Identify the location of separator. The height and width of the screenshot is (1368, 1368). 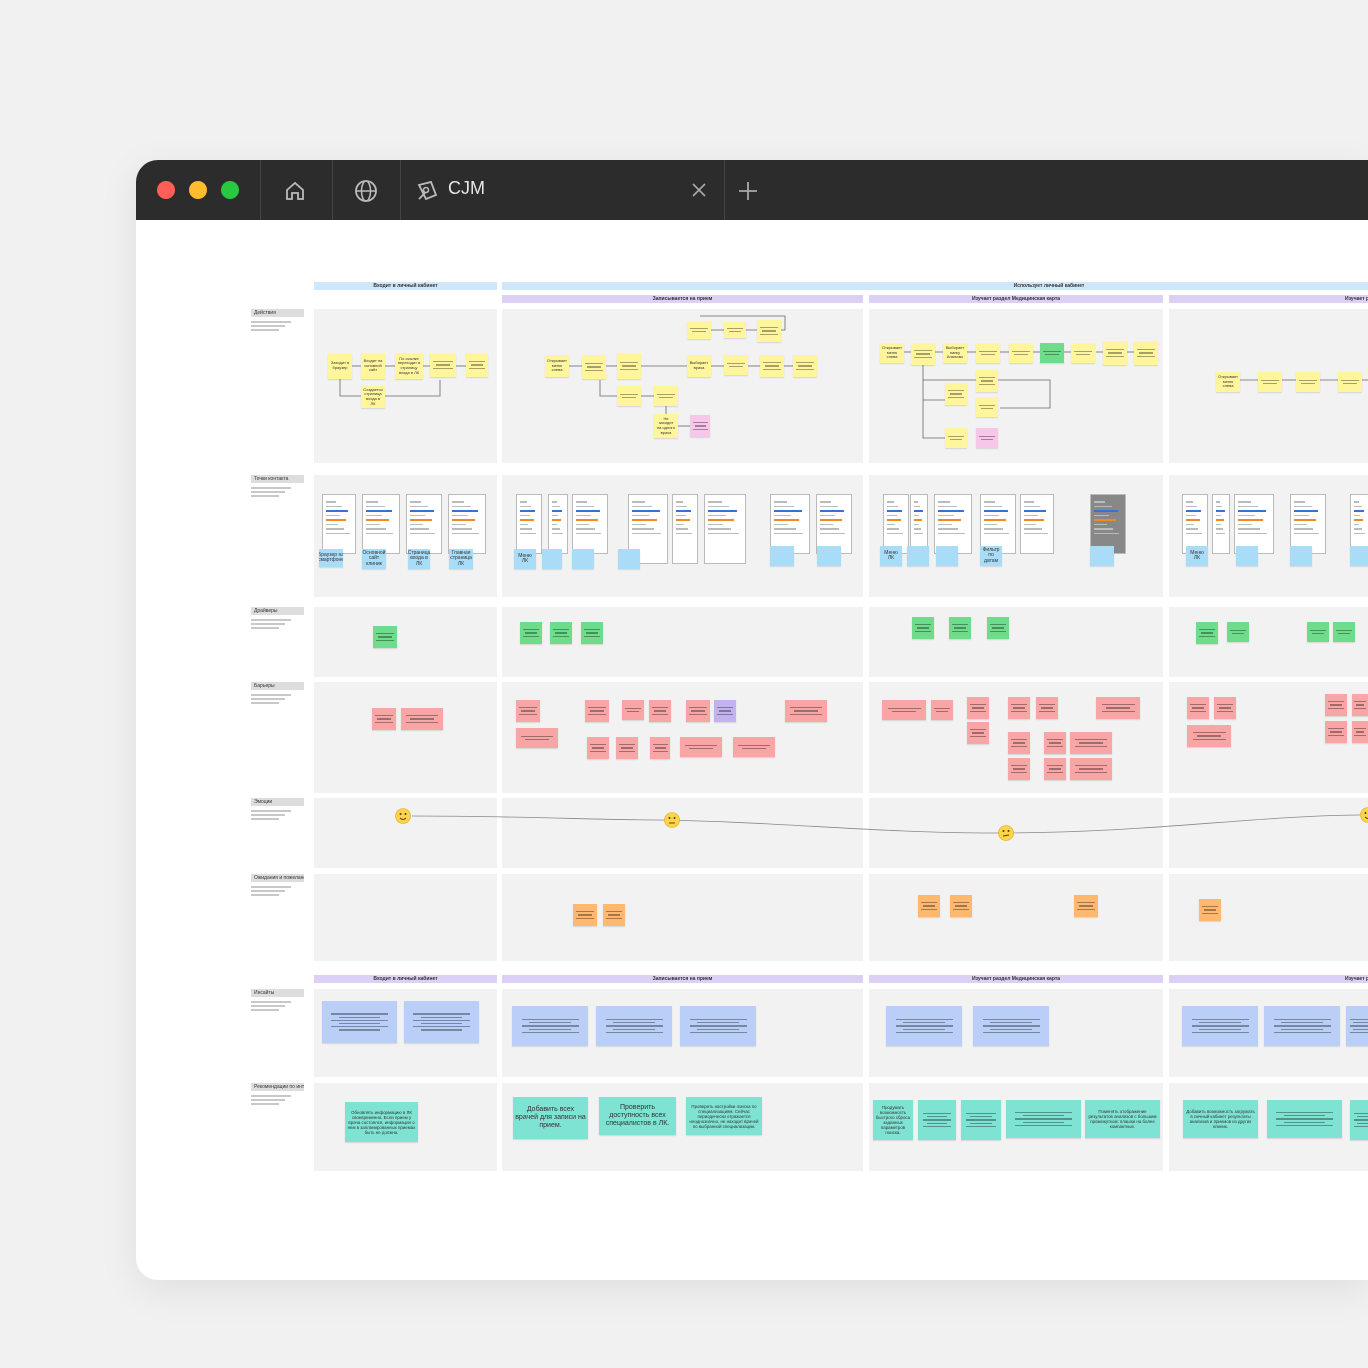
(400, 190).